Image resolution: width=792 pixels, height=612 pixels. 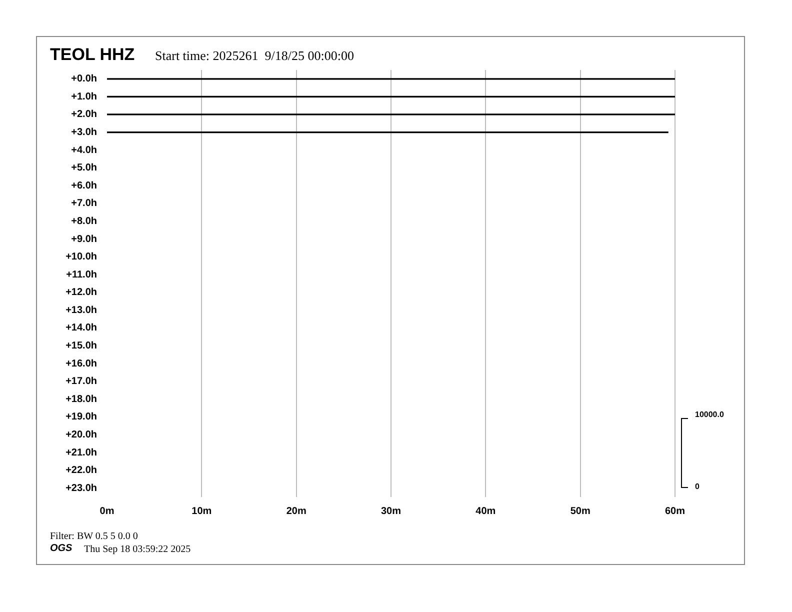 I want to click on text: Thu Sep 18 03:59:22 2025, so click(x=137, y=549).